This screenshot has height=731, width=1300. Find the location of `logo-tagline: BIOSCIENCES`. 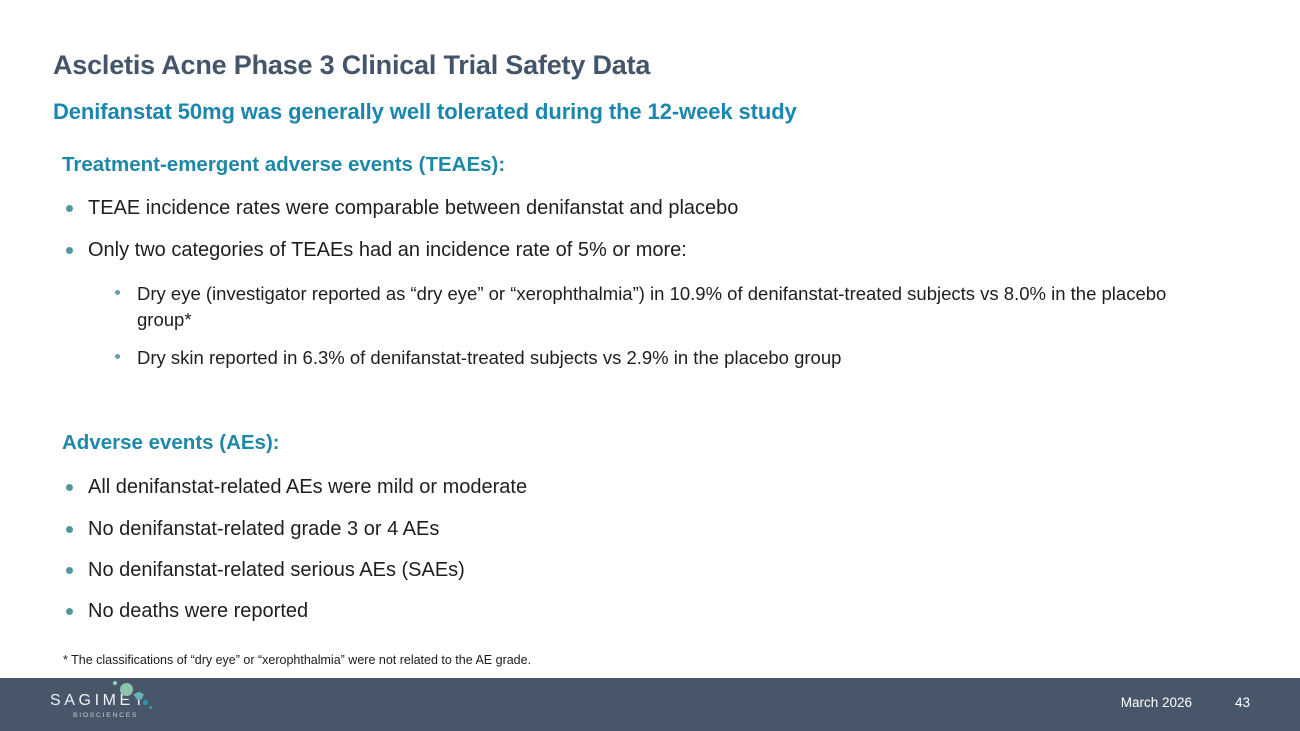

logo-tagline: BIOSCIENCES is located at coordinates (106, 715).